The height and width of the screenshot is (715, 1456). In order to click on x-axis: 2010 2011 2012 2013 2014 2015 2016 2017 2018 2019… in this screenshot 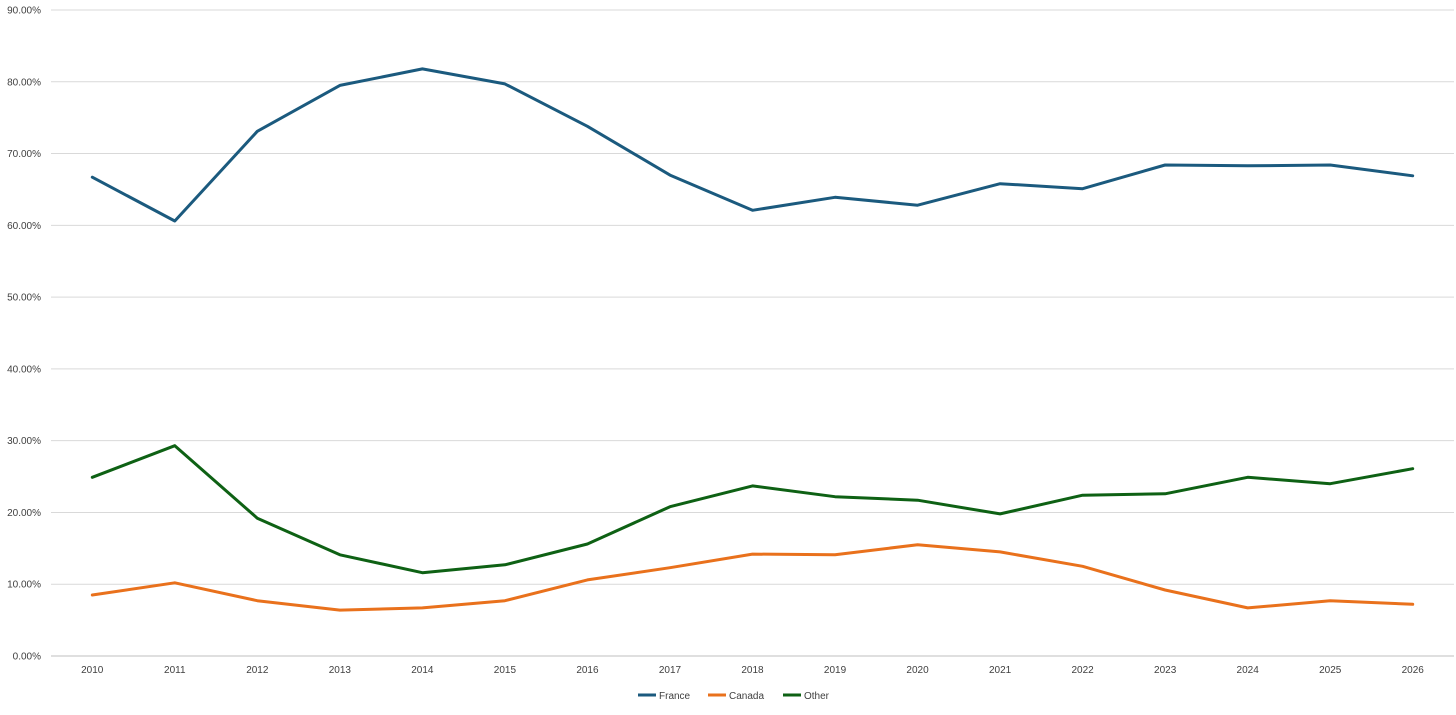, I will do `click(752, 670)`.